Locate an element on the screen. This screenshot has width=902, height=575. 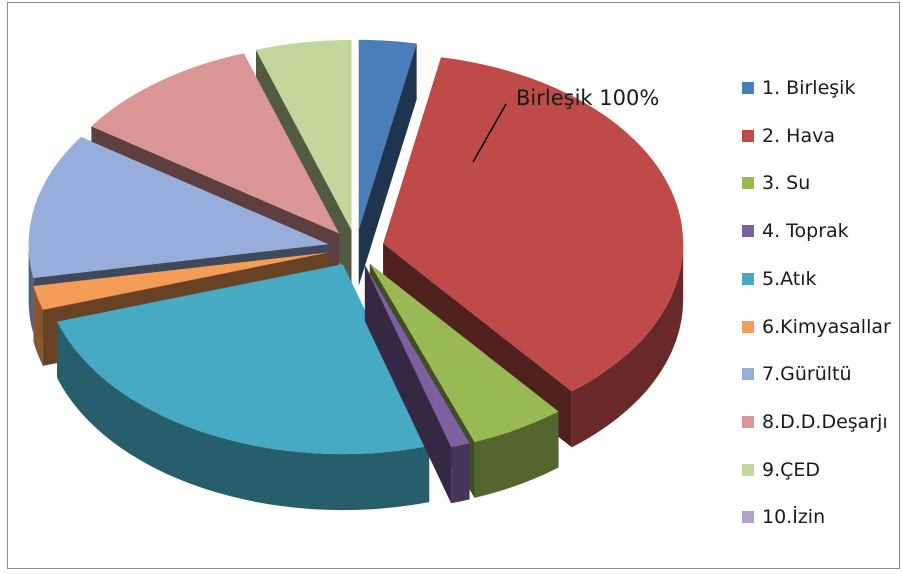
slice-9-top is located at coordinates (304, 135).